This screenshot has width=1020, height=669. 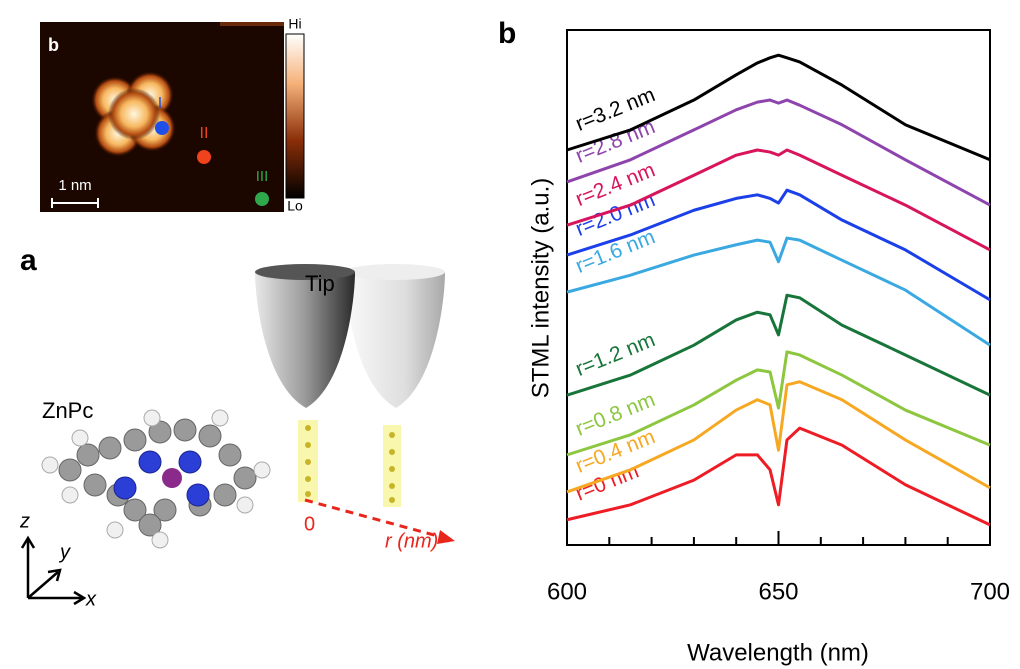 What do you see at coordinates (567, 591) in the screenshot?
I see `x-tick-label: 600` at bounding box center [567, 591].